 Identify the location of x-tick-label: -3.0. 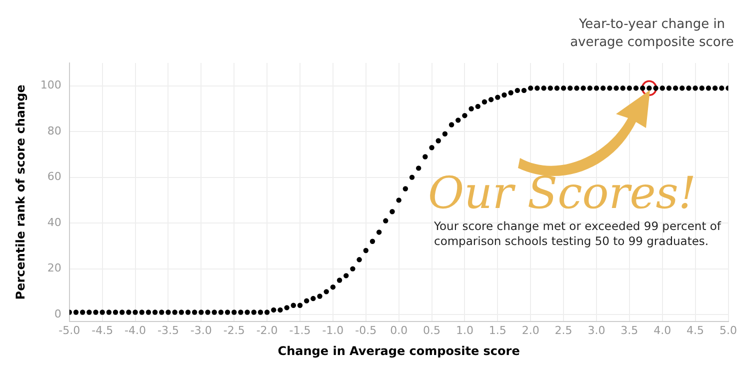
(201, 330).